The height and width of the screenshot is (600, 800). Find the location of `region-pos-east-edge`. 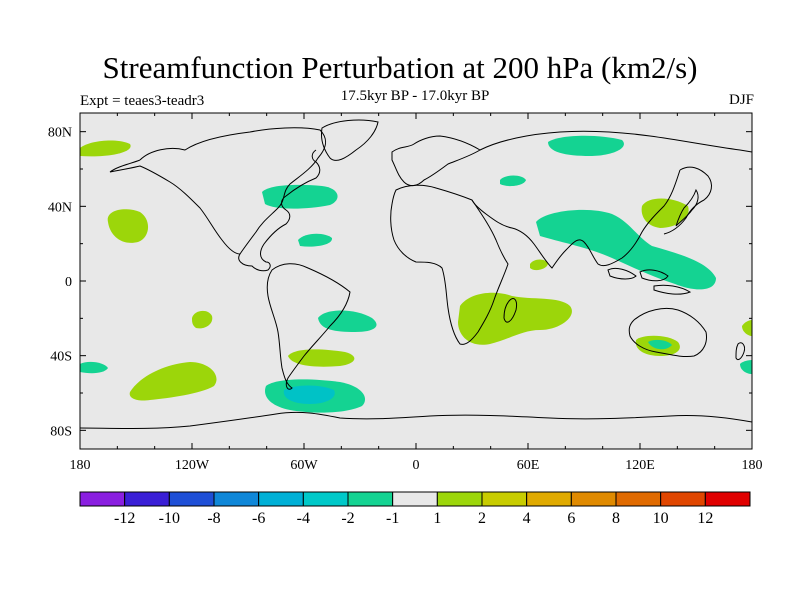

region-pos-east-edge is located at coordinates (747, 328).